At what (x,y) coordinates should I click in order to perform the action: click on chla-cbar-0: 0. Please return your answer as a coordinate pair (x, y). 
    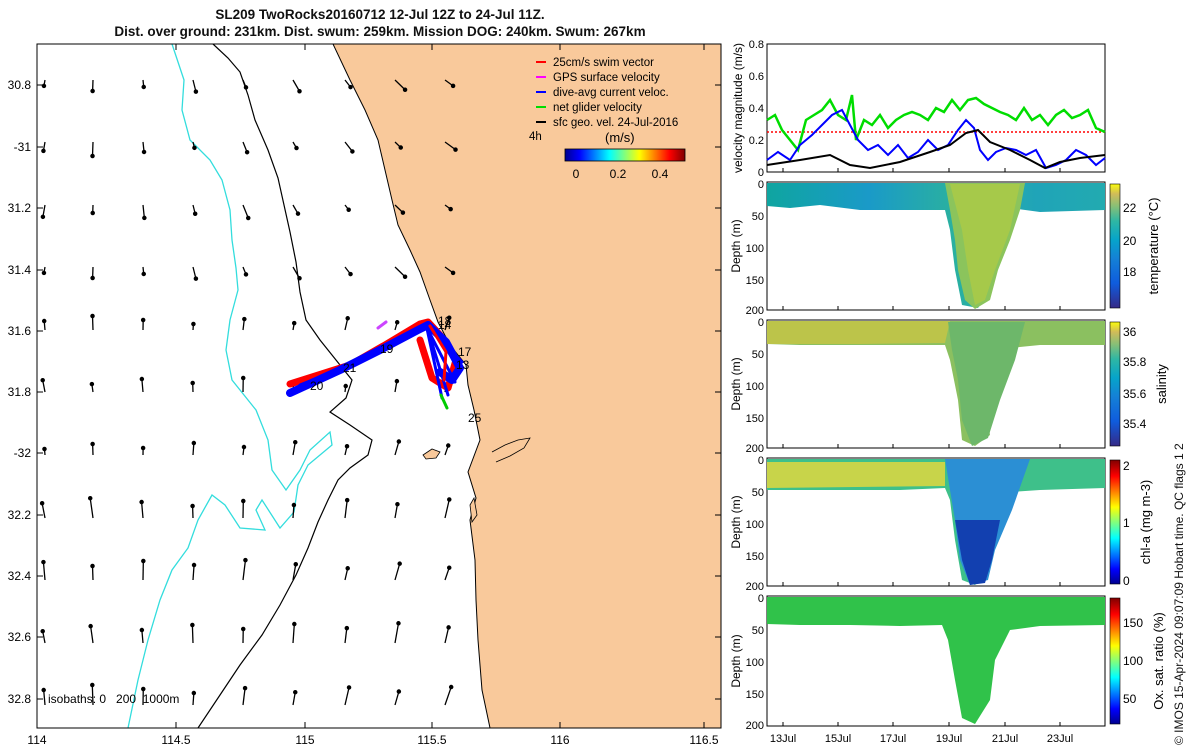
    Looking at the image, I should click on (1126, 581).